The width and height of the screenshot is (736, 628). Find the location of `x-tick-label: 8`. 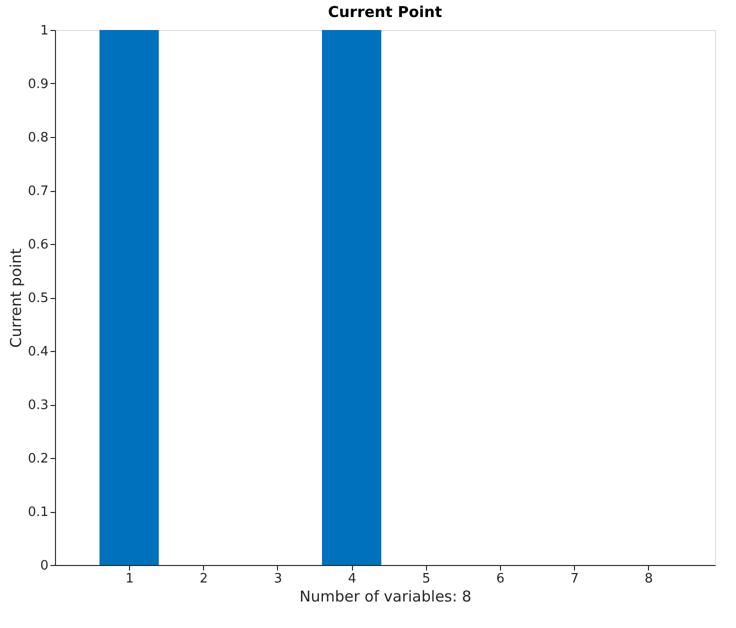

x-tick-label: 8 is located at coordinates (648, 579).